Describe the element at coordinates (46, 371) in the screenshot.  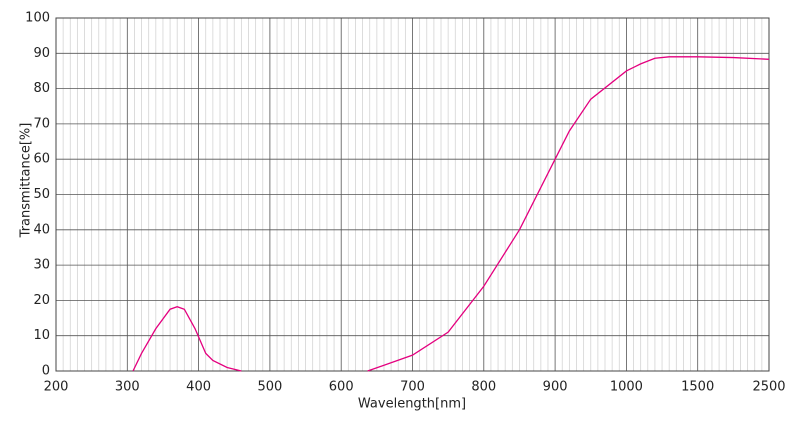
I see `y-tick-label: 0` at that location.